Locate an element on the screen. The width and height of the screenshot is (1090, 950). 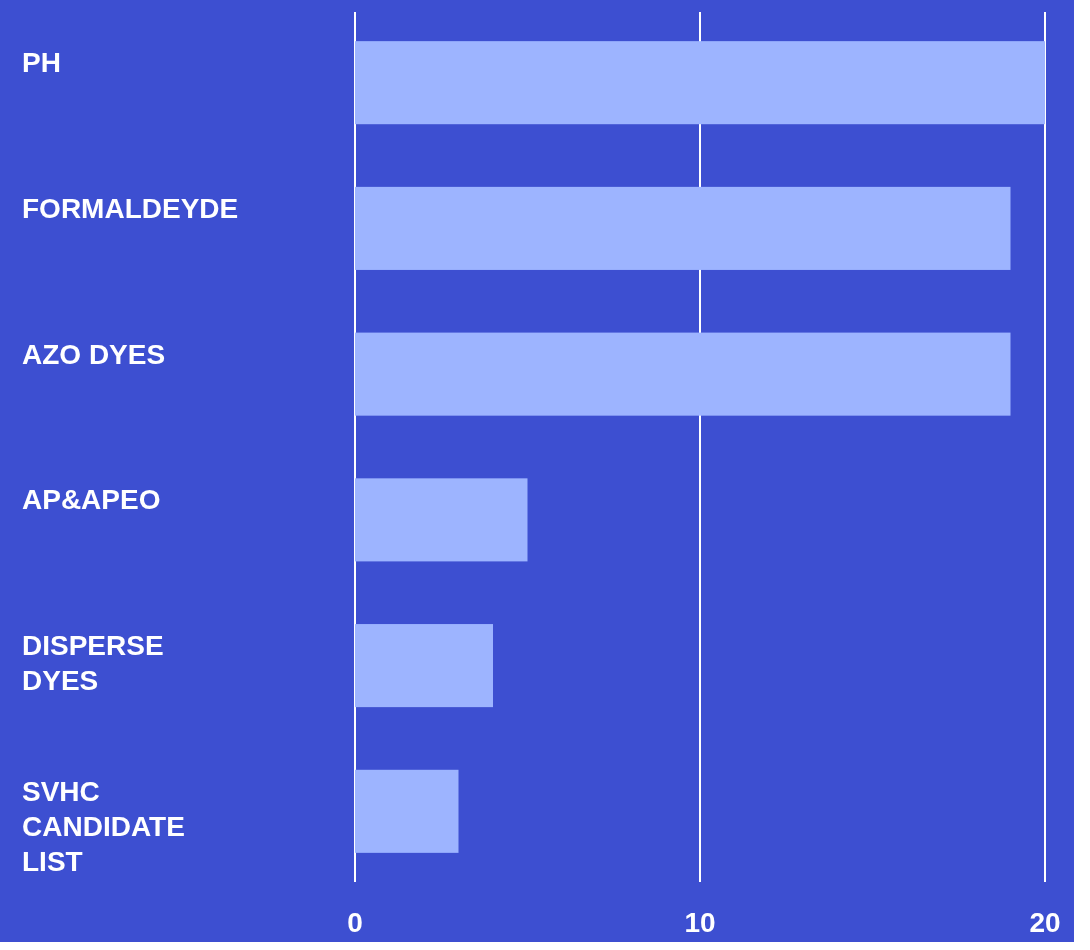
x-tick-label: 0 is located at coordinates (355, 922).